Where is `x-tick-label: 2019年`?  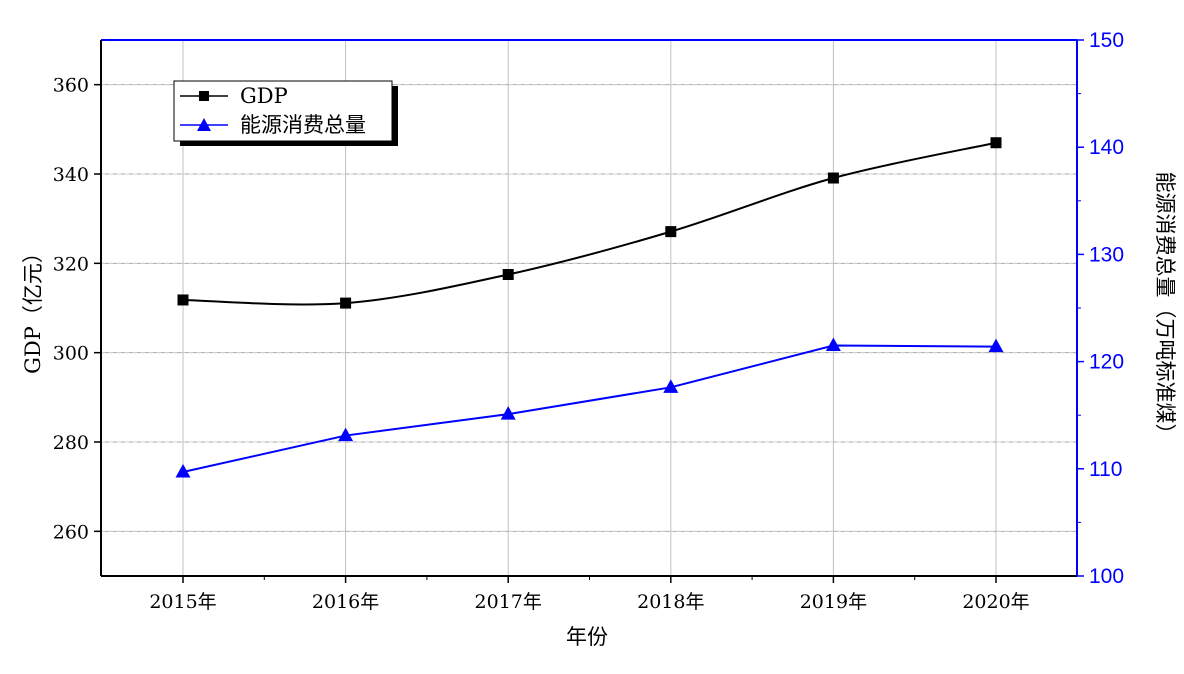
x-tick-label: 2019年 is located at coordinates (833, 602).